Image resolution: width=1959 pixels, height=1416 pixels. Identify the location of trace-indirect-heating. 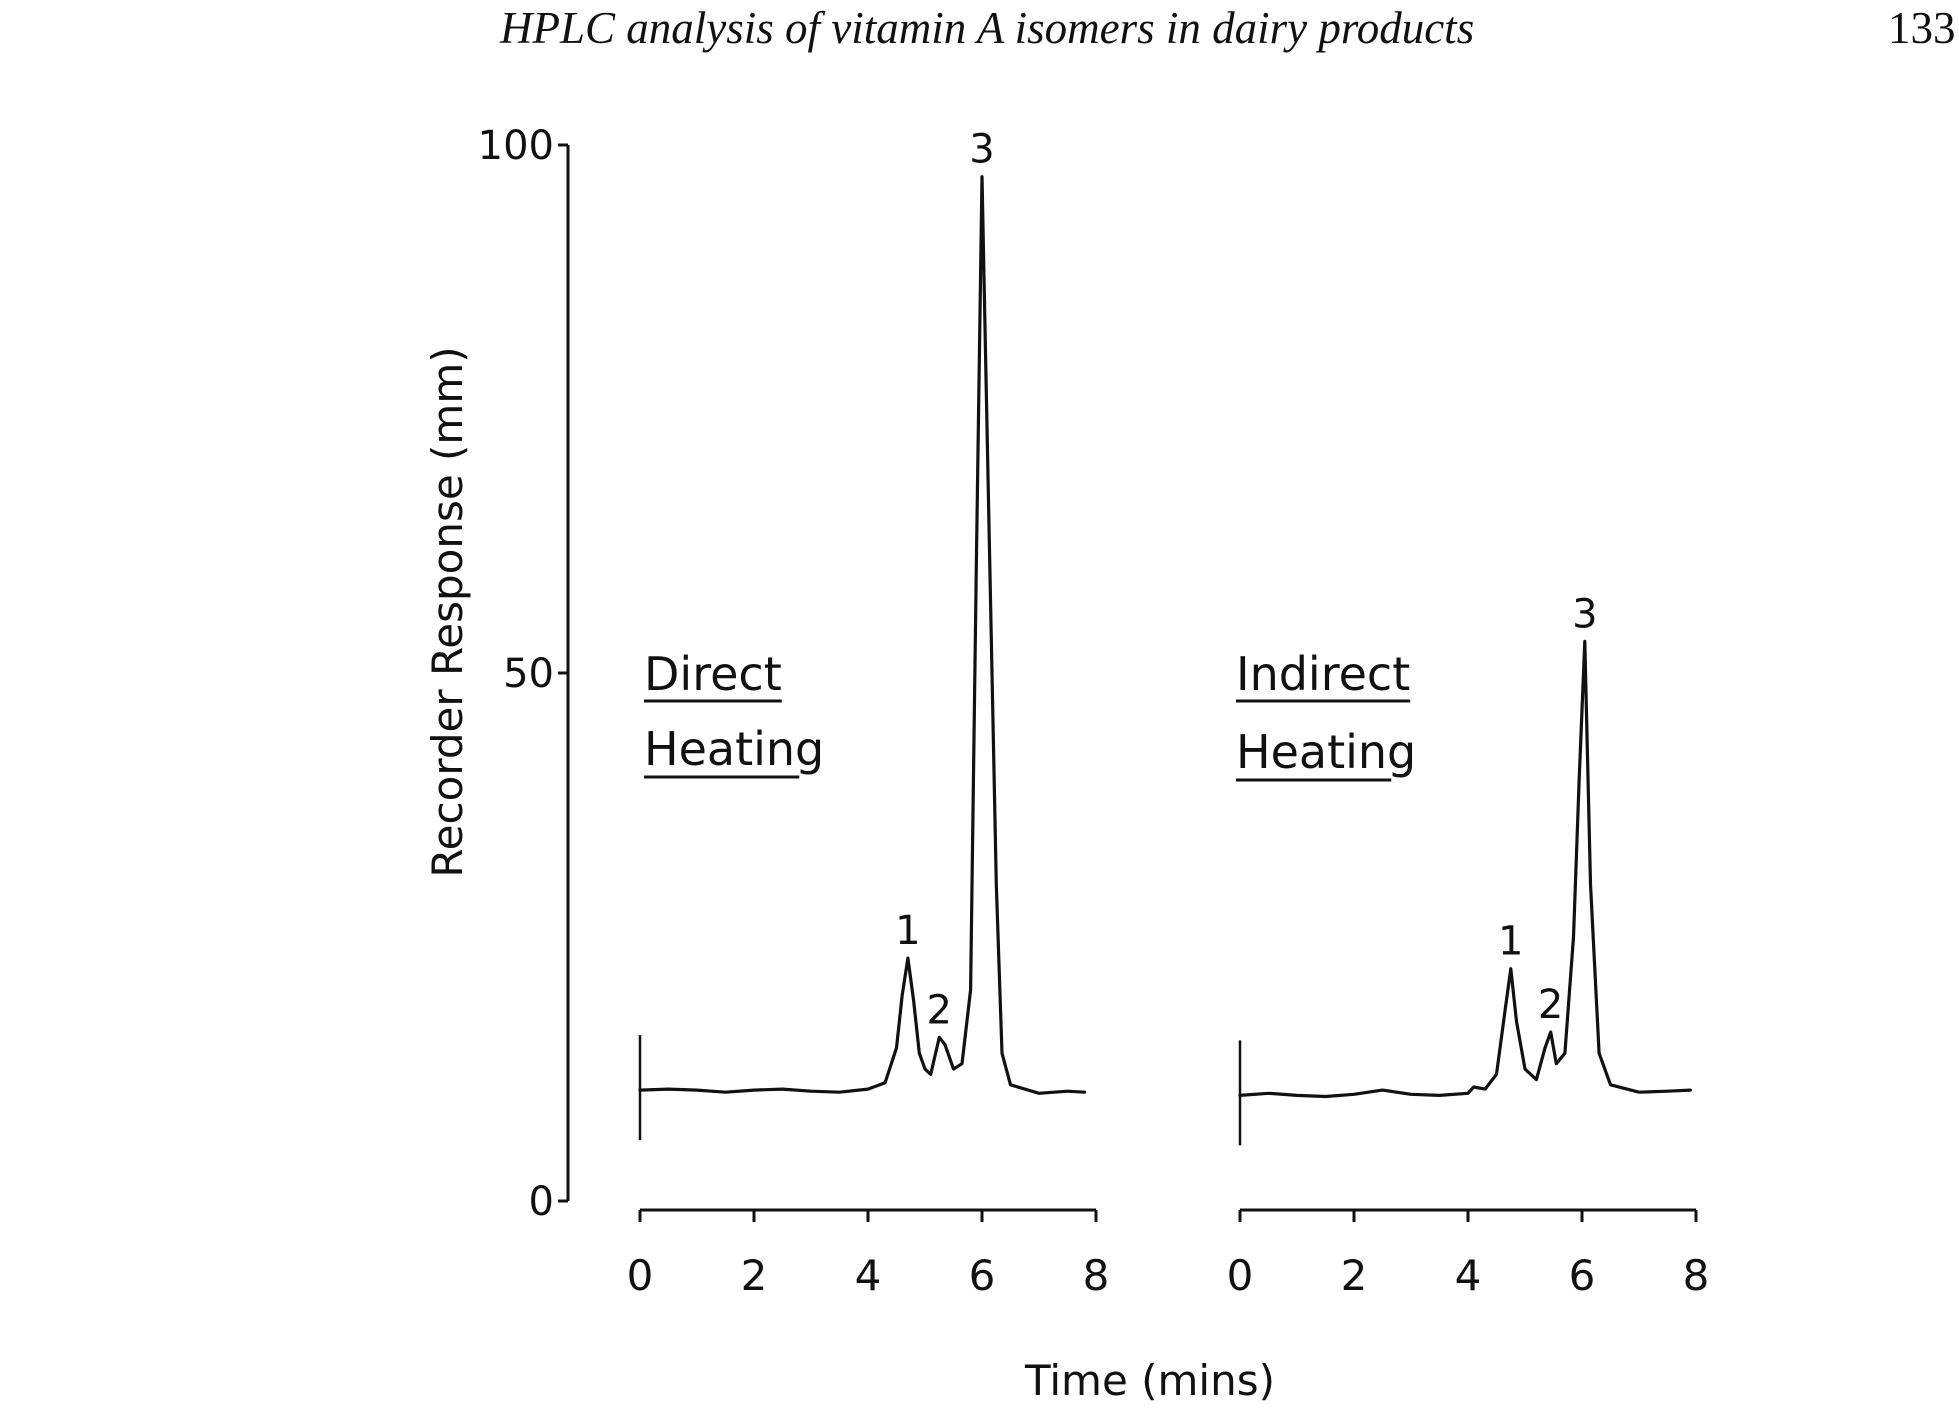
(1465, 892).